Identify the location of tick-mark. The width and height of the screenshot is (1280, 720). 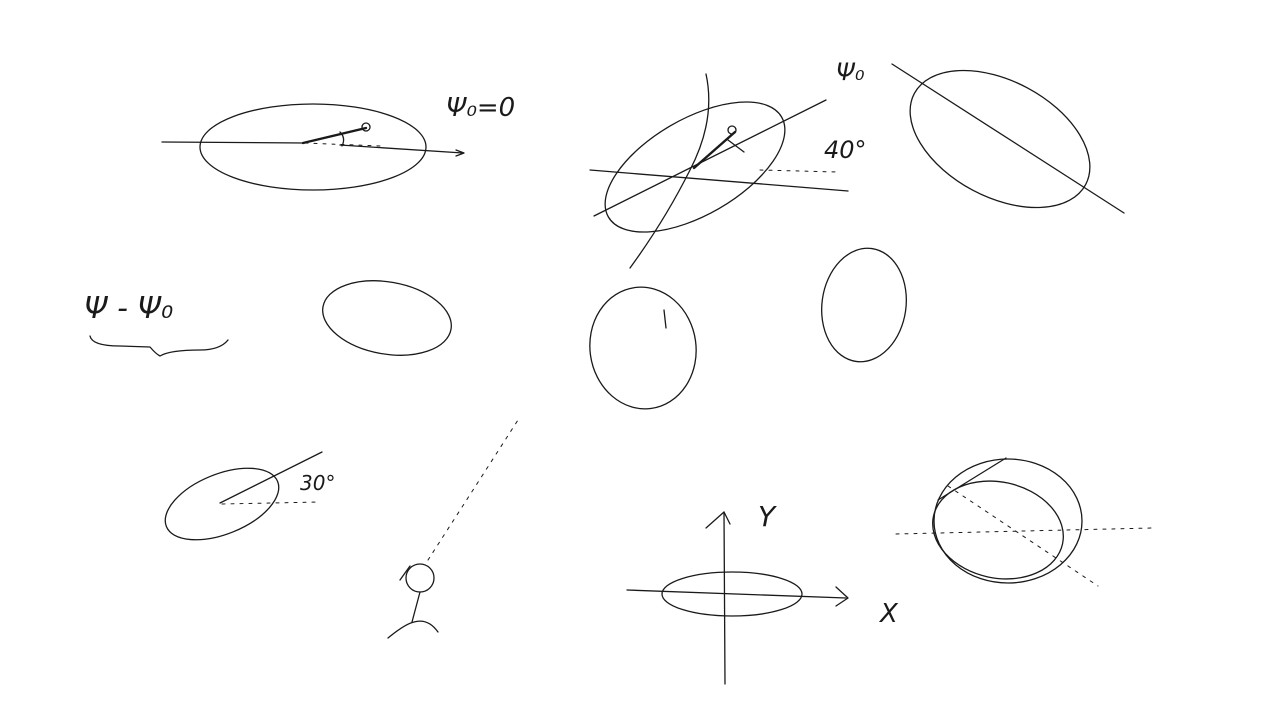
(665, 319).